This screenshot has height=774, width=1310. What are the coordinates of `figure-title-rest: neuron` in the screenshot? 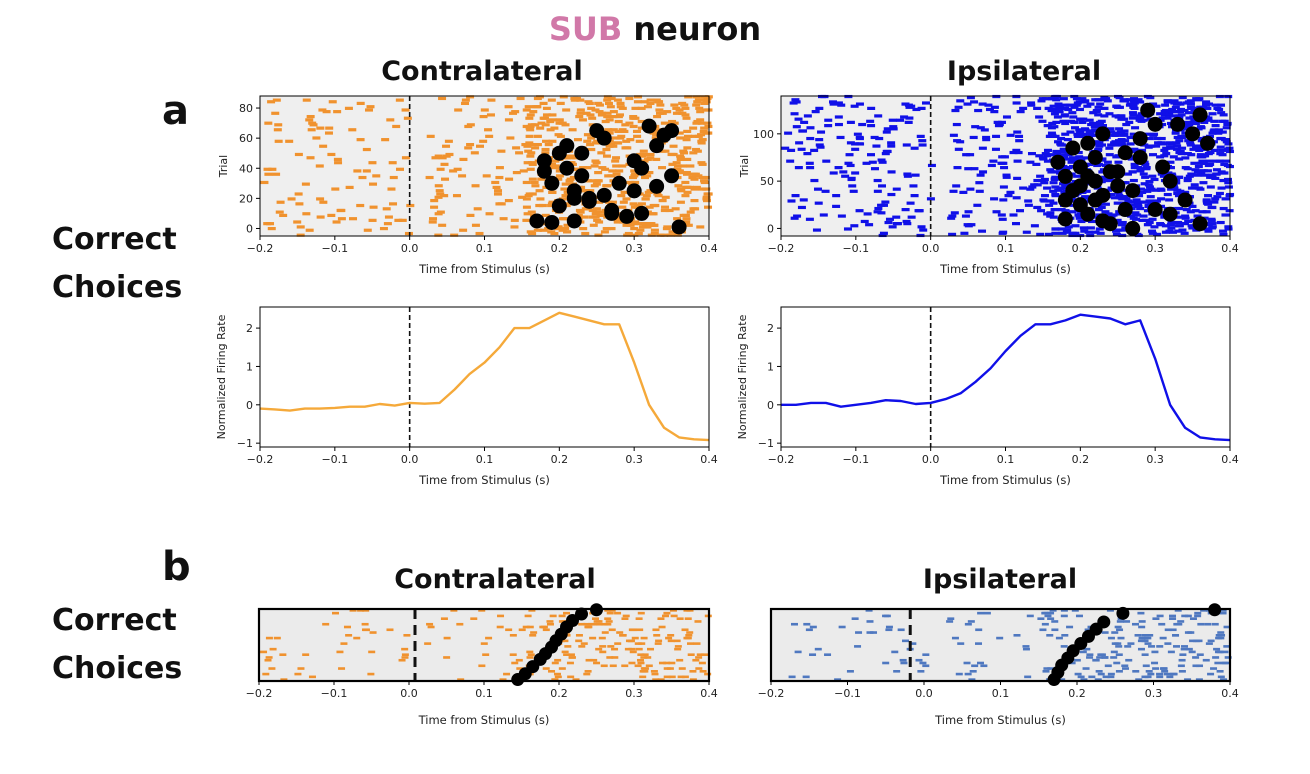 It's located at (692, 29).